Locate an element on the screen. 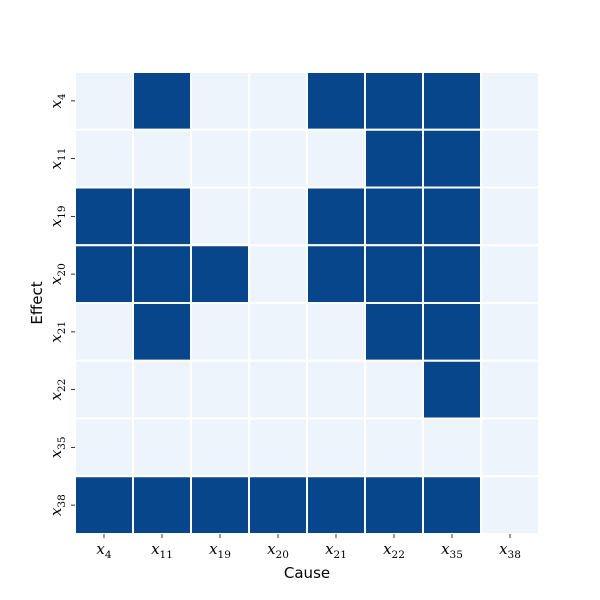 The height and width of the screenshot is (600, 600). x-tick-label: x4 is located at coordinates (103, 550).